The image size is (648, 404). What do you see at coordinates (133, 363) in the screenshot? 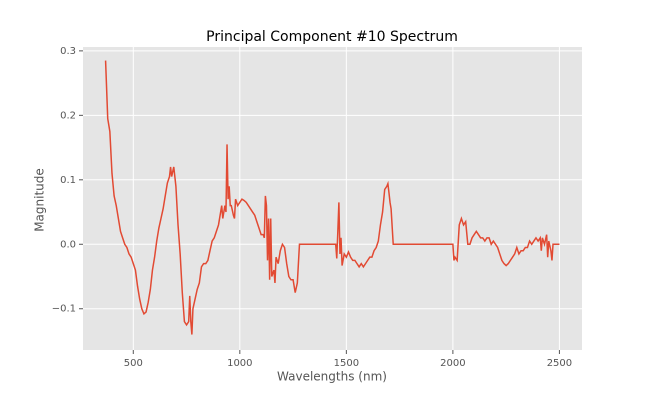
I see `x-tick-label: 500` at bounding box center [133, 363].